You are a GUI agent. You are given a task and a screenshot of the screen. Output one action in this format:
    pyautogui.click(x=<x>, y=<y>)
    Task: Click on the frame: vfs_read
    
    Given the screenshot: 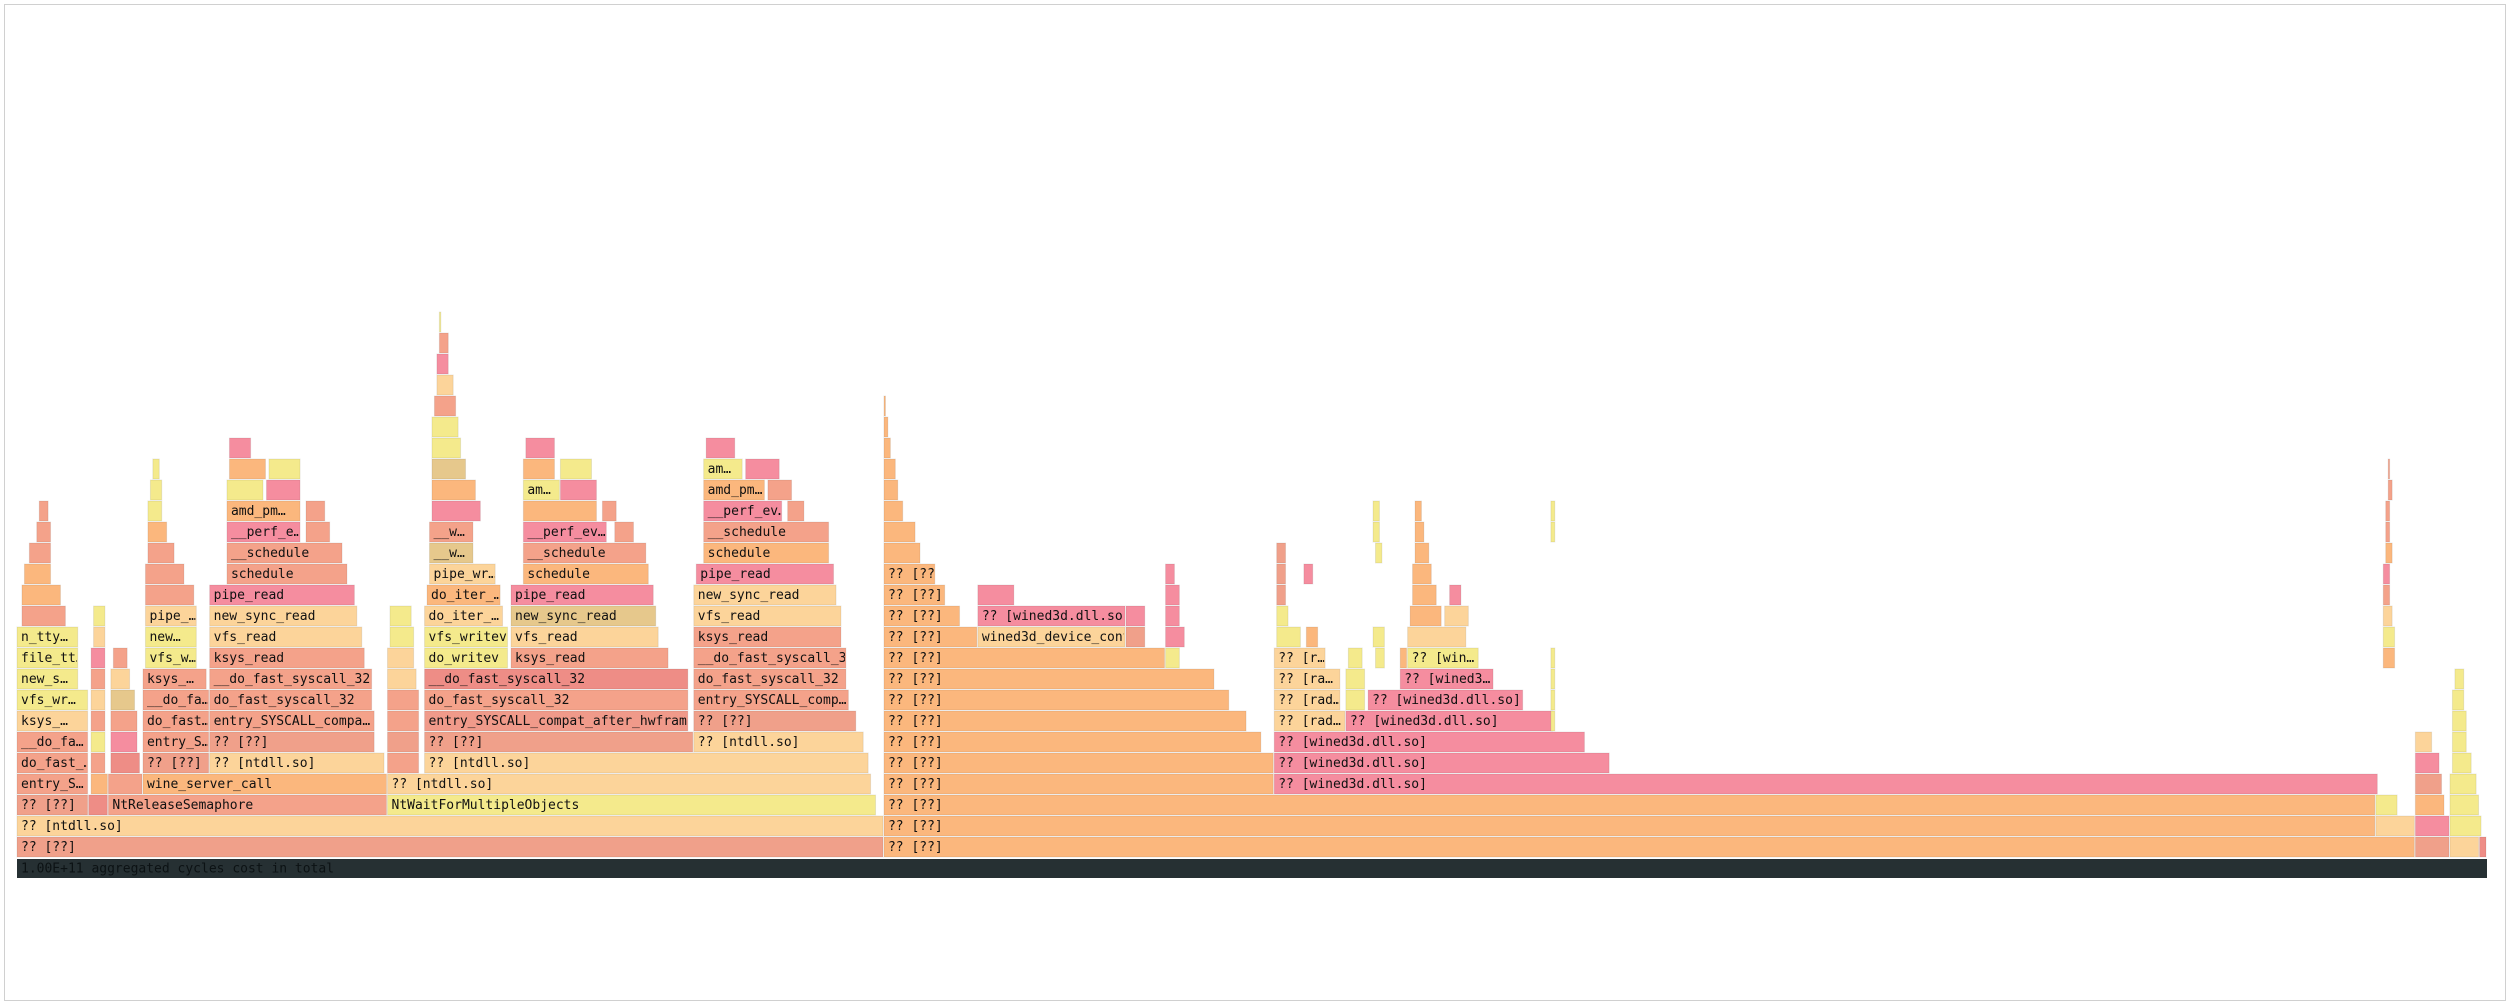 What is the action you would take?
    pyautogui.click(x=286, y=637)
    